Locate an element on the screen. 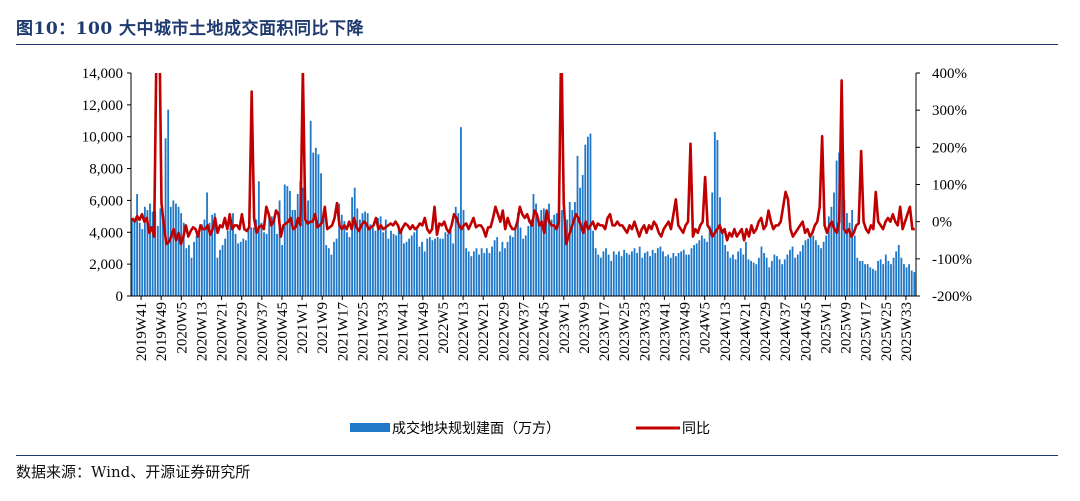 The width and height of the screenshot is (1080, 501). x-tick-label: 2020W29 is located at coordinates (243, 331).